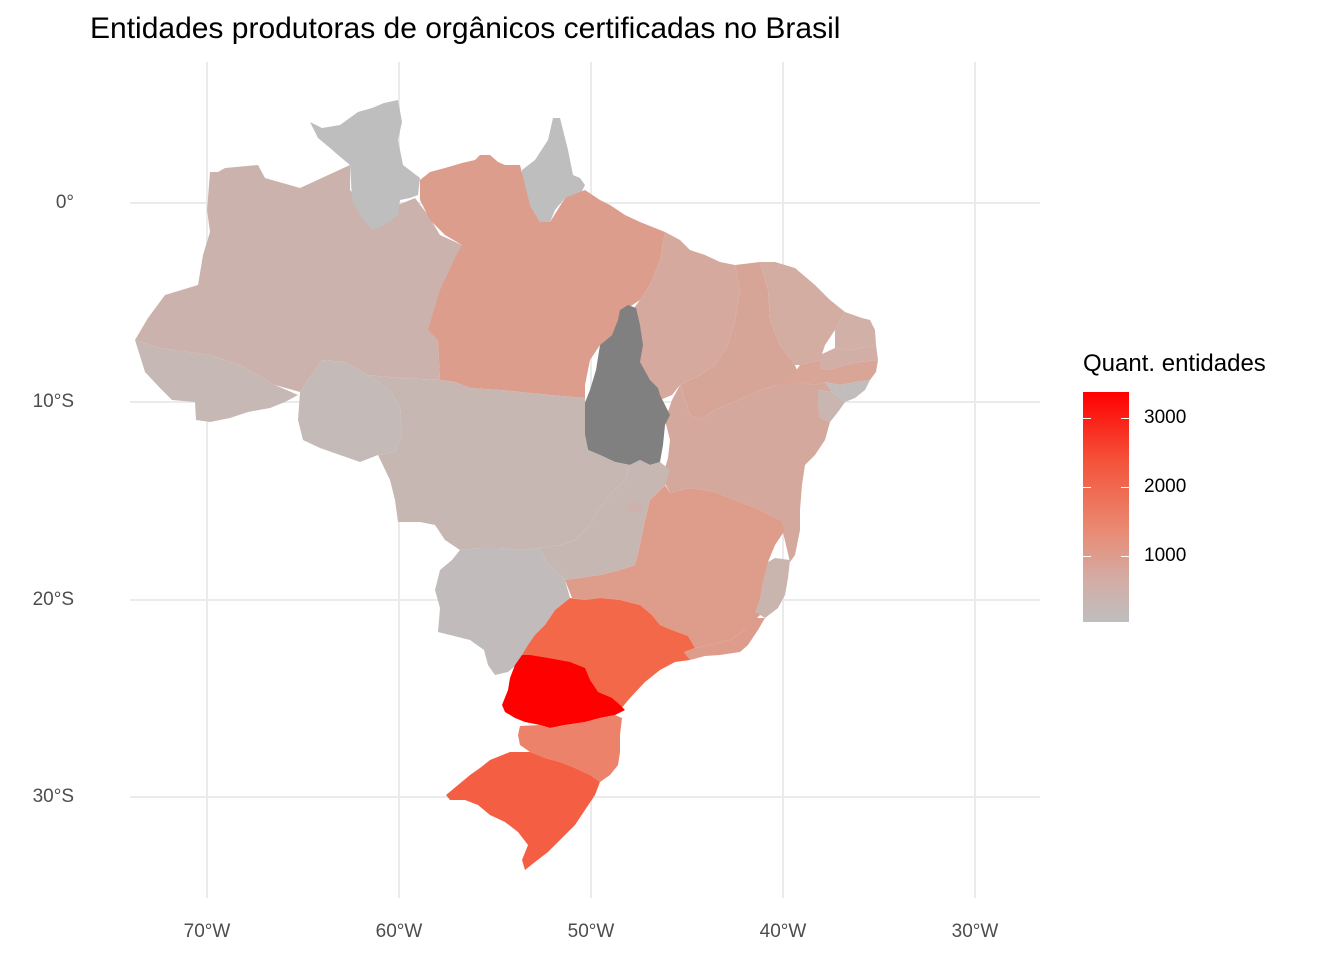  Describe the element at coordinates (802, 313) in the screenshot. I see `state-ceara` at that location.